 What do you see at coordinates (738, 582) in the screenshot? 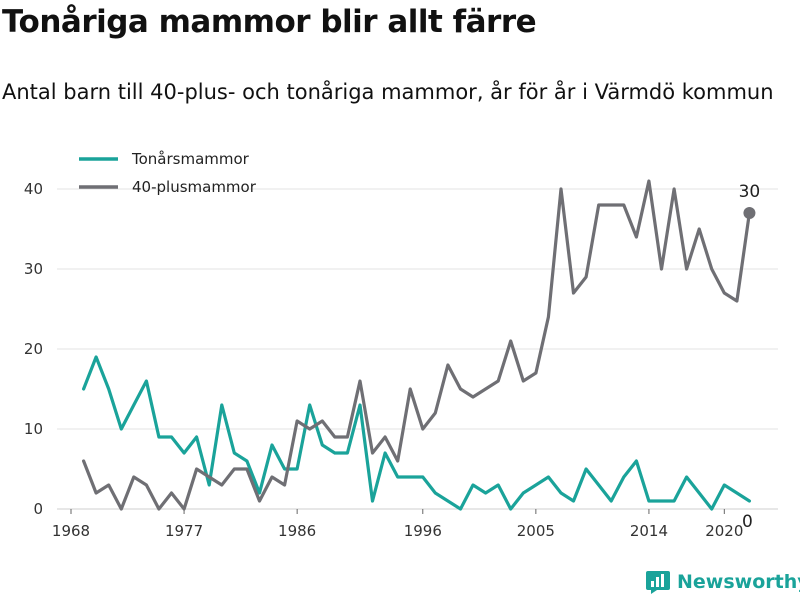
I see `brand-name: Newsworthy` at bounding box center [738, 582].